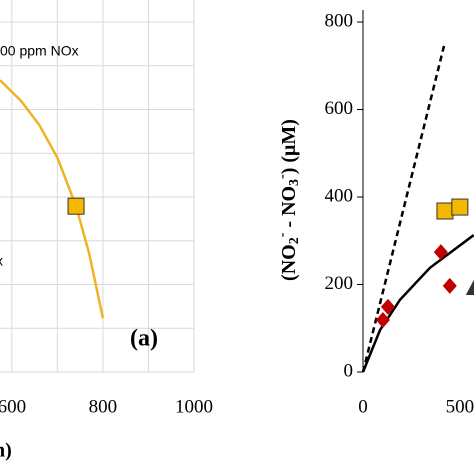 The image size is (474, 474). Describe the element at coordinates (294, 182) in the screenshot. I see `label-part: 3` at that location.